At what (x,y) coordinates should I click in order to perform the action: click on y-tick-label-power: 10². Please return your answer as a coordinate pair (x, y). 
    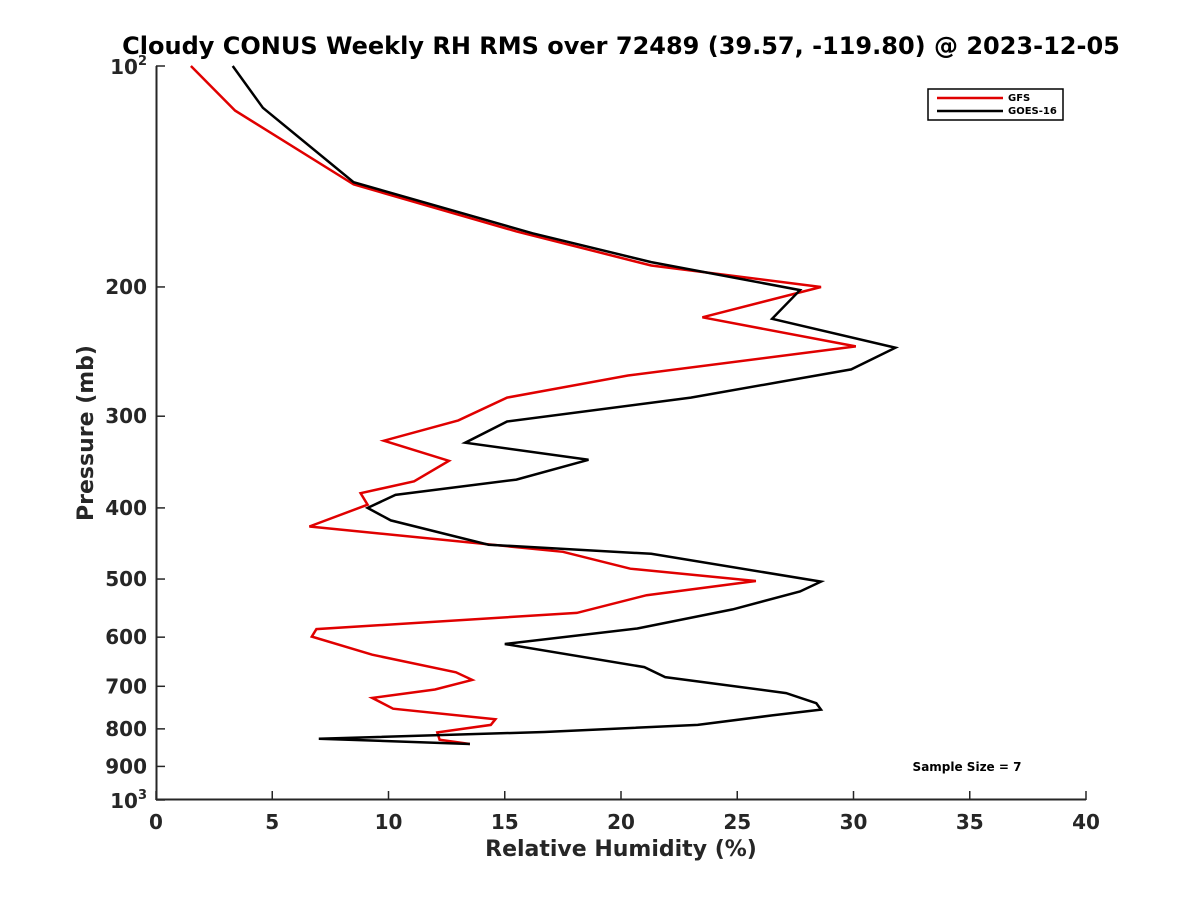
    Looking at the image, I should click on (128, 66).